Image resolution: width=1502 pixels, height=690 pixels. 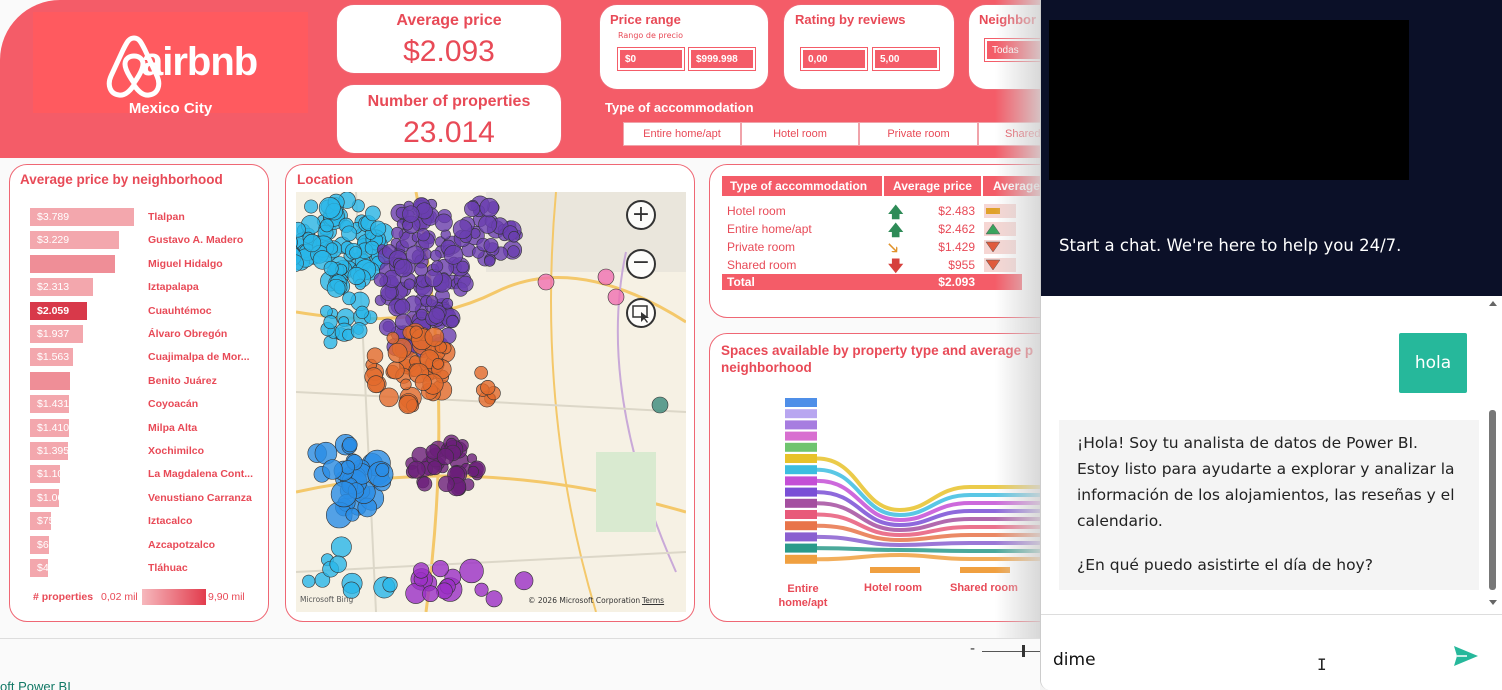 I want to click on kpi-average-price: Average price $2.093, so click(x=449, y=39).